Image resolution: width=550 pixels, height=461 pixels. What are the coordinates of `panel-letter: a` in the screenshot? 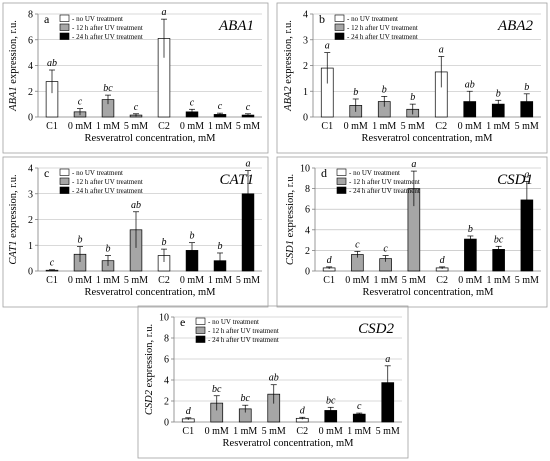 It's located at (47, 19).